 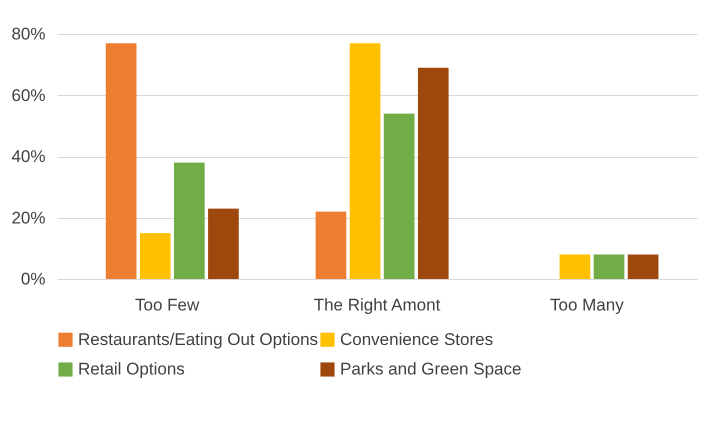 I want to click on y-tick-label: 60%, so click(x=28, y=95).